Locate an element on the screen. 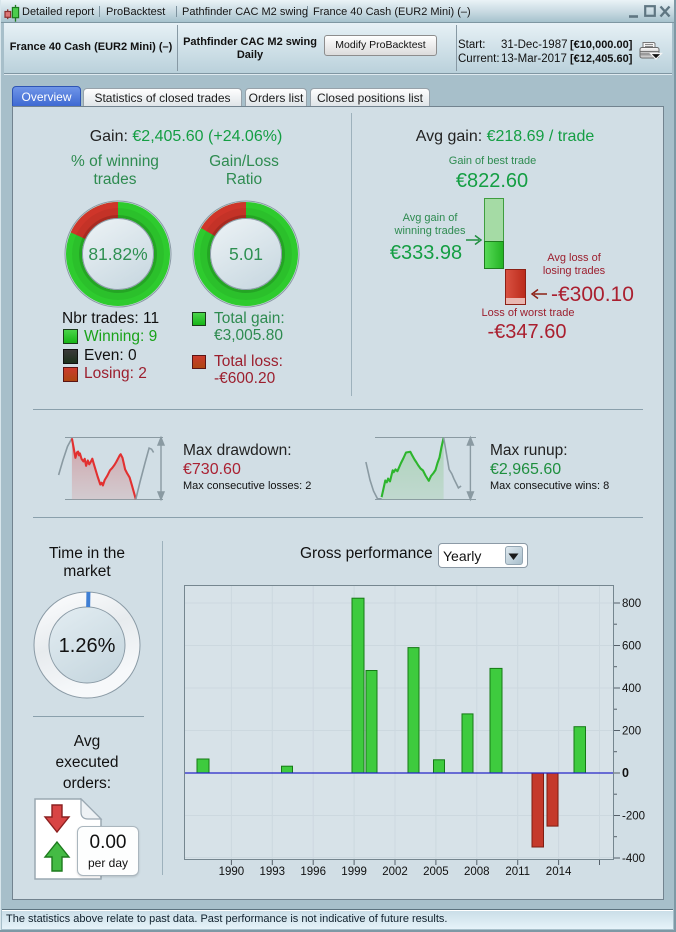 The height and width of the screenshot is (932, 676). svg-text: 2002 is located at coordinates (395, 872).